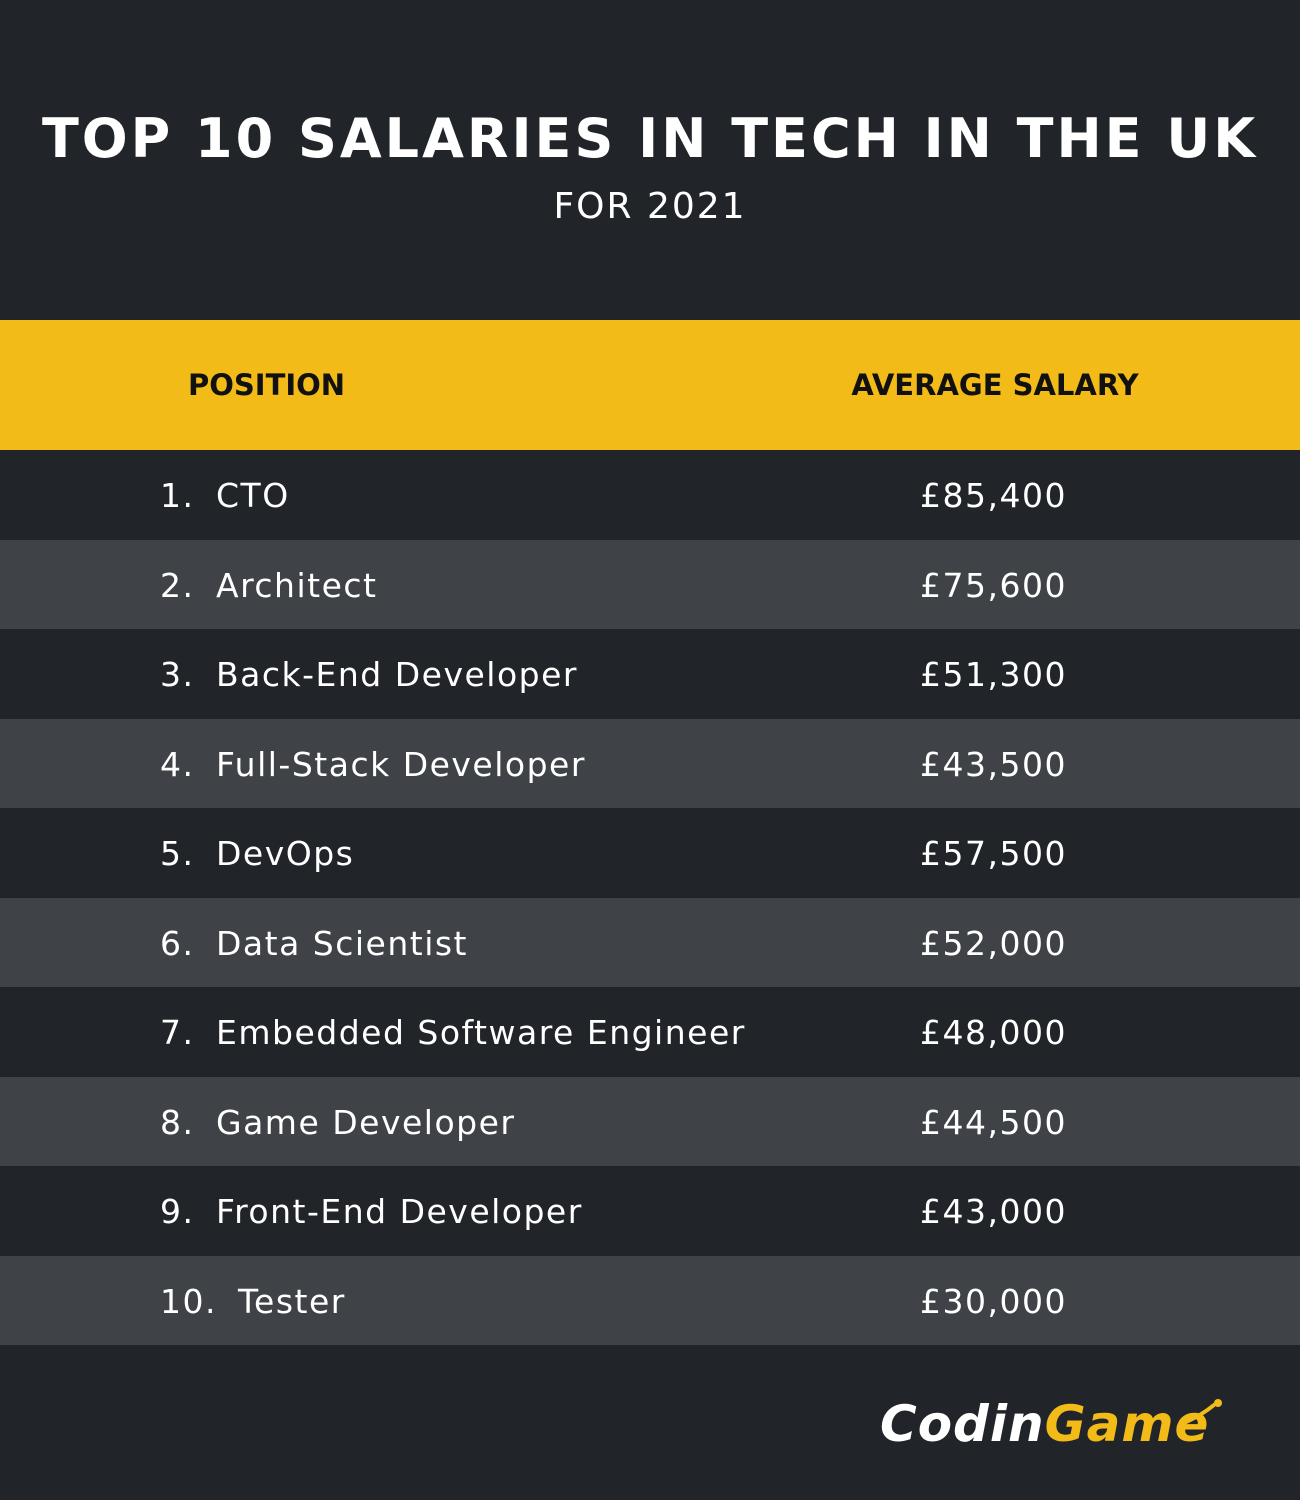  I want to click on column-header-salary: AVERAGE SALARY, so click(995, 385).